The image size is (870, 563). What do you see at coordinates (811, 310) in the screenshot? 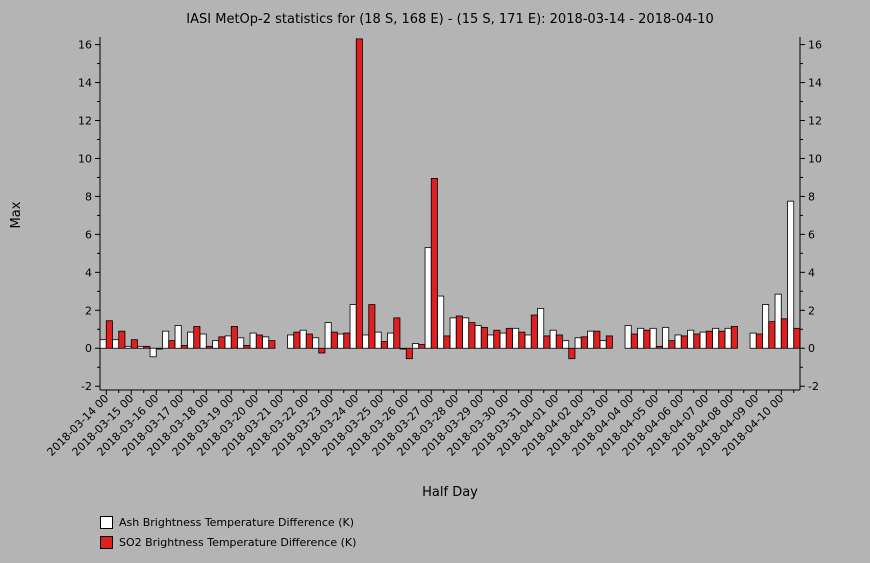
I see `y-tick-label-right: 2` at bounding box center [811, 310].